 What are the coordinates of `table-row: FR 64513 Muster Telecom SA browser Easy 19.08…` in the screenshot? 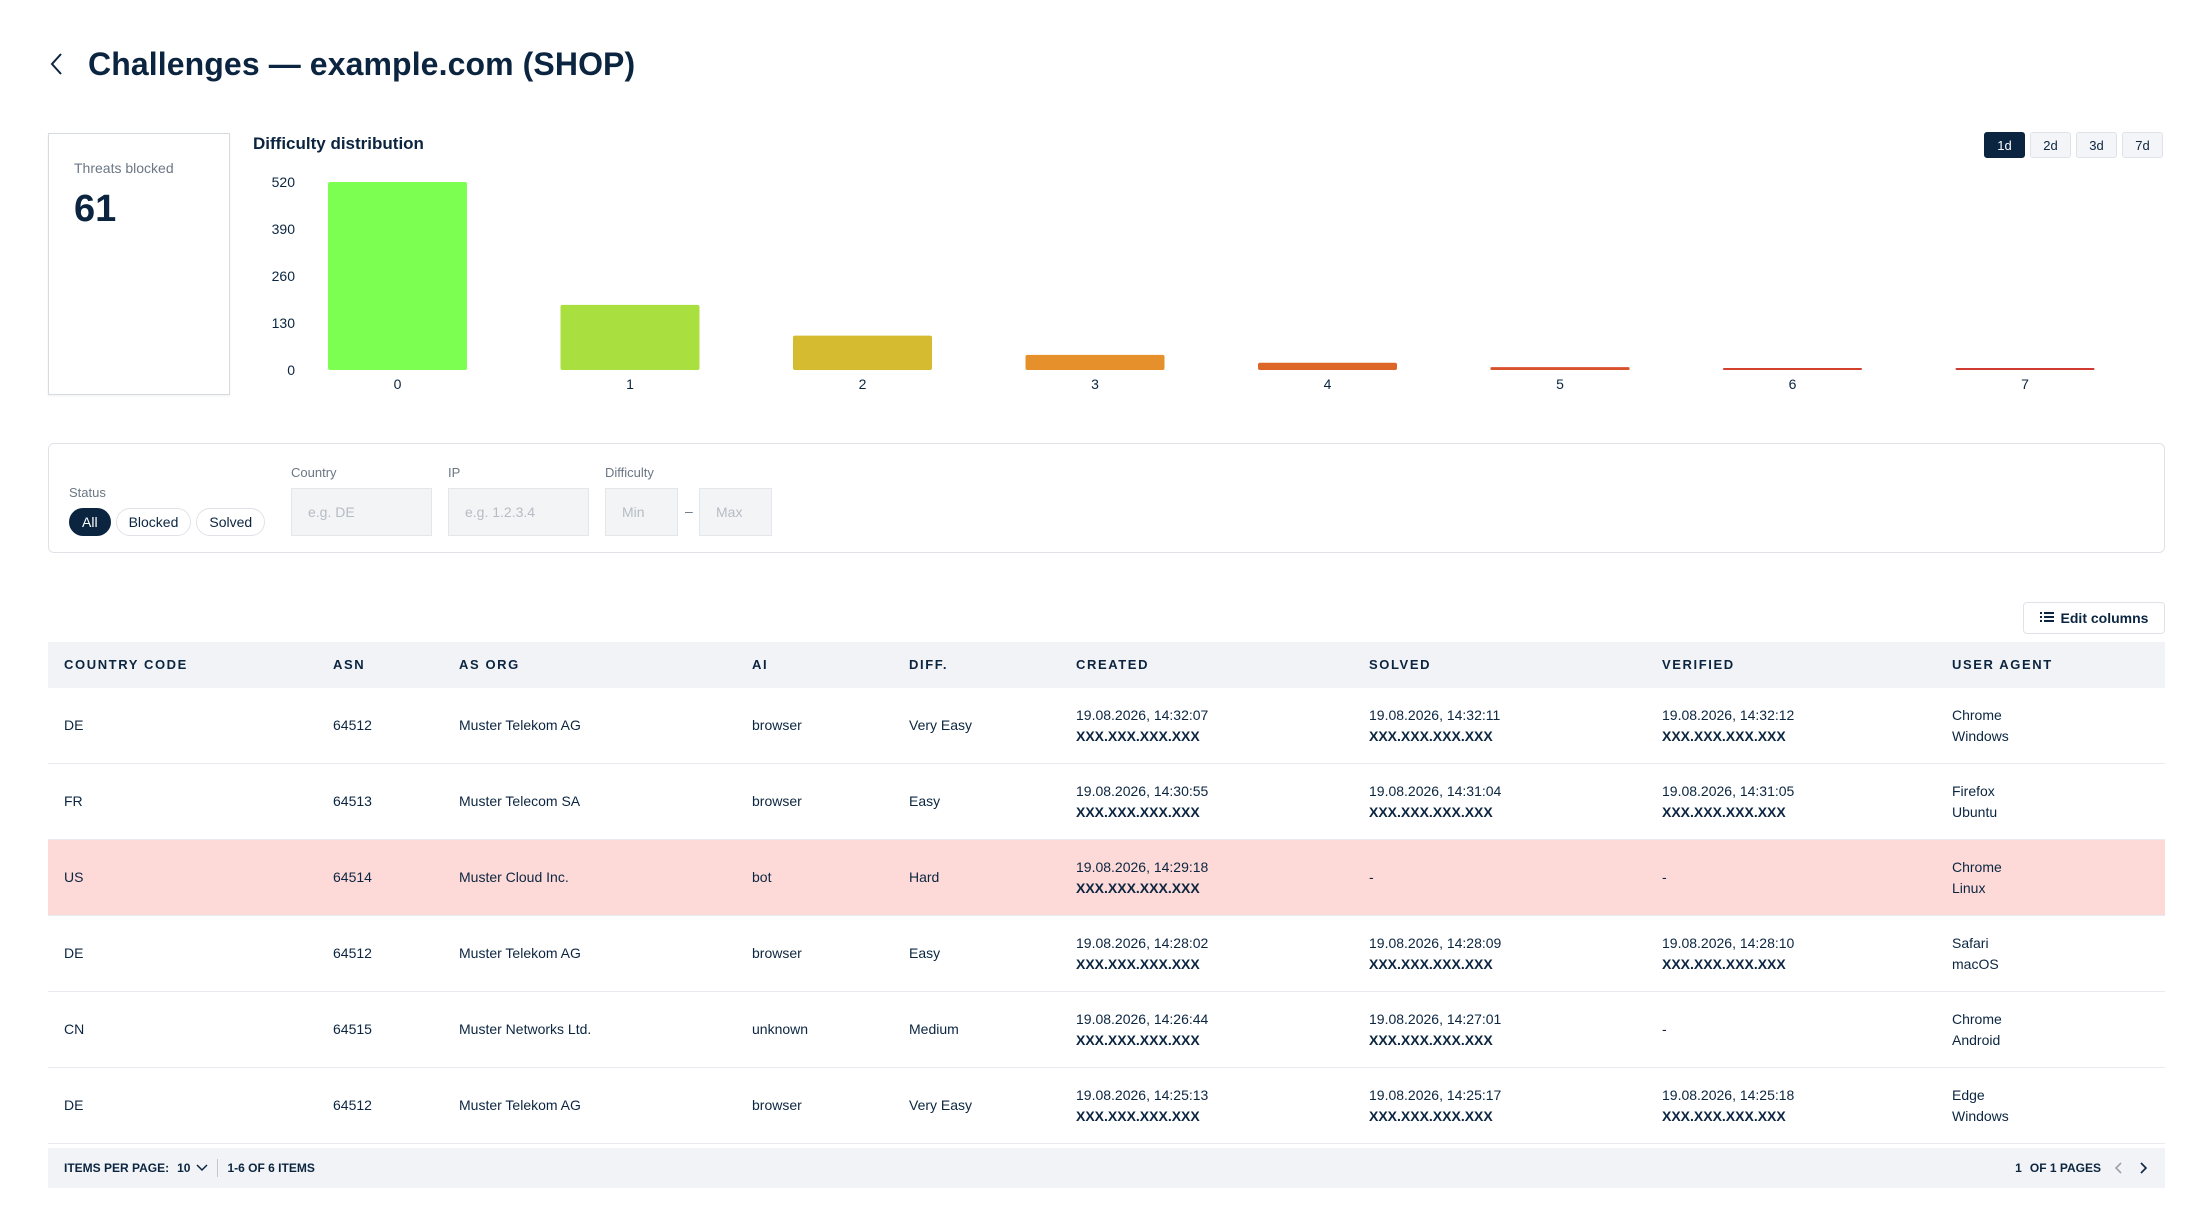 It's located at (1106, 802).